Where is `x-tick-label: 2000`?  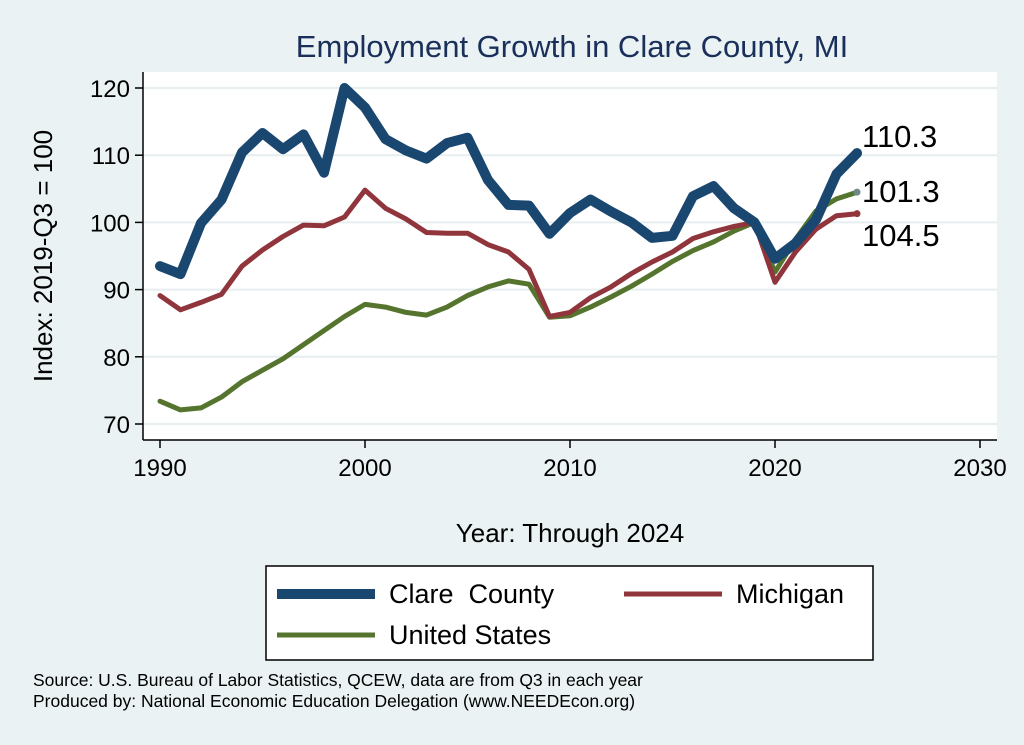
x-tick-label: 2000 is located at coordinates (364, 468).